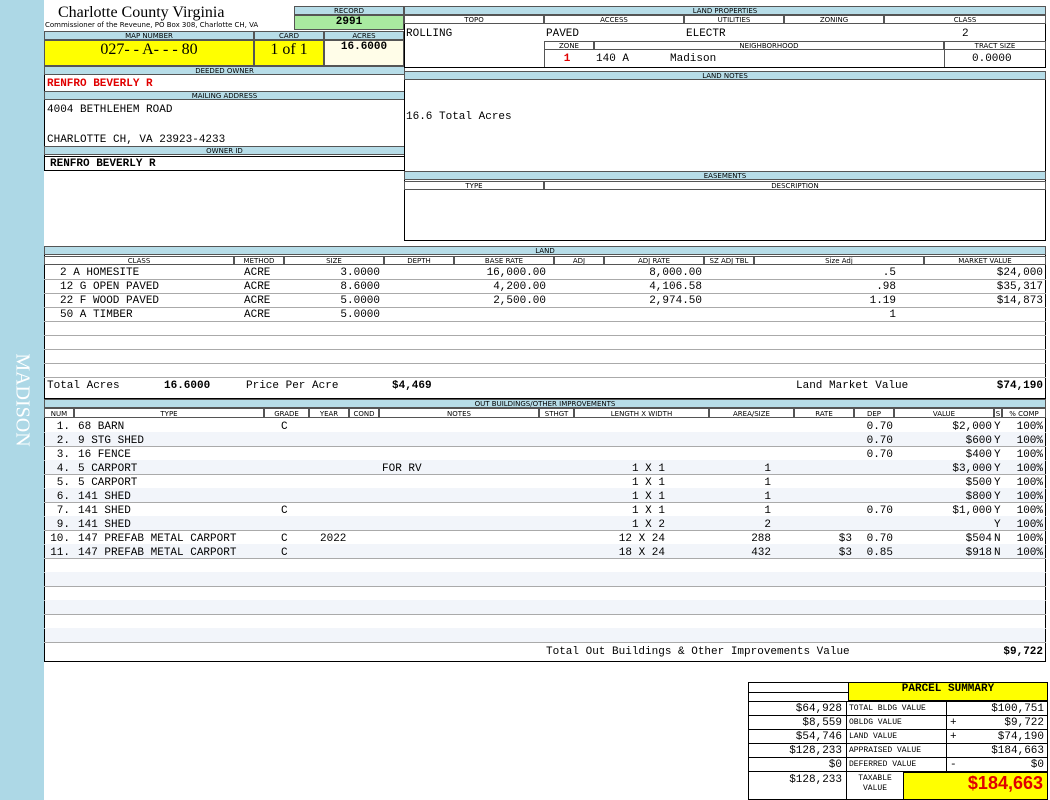 This screenshot has width=1050, height=800. What do you see at coordinates (360, 287) in the screenshot?
I see `land-cell: 8.6000` at bounding box center [360, 287].